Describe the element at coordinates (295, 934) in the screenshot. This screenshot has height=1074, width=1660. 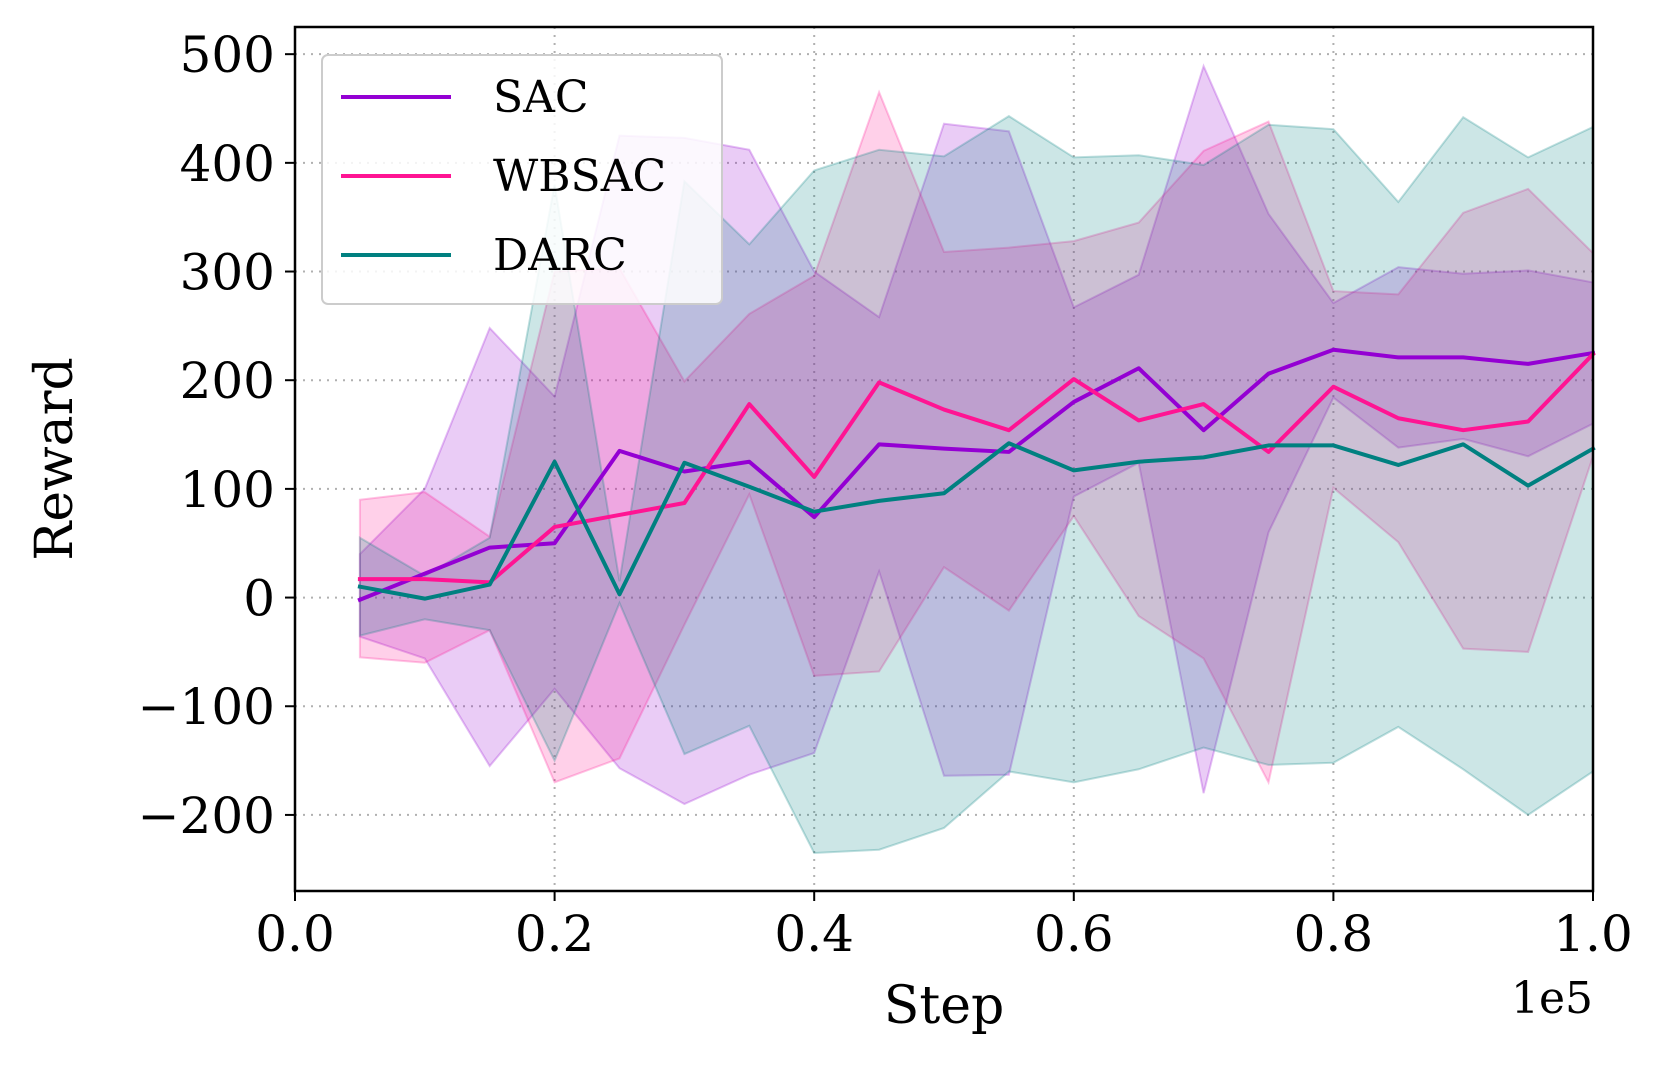
I see `x-tick-label: 0.0` at that location.